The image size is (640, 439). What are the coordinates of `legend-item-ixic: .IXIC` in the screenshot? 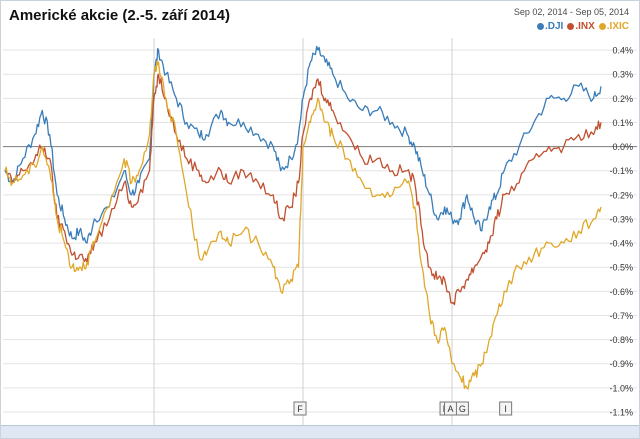 It's located at (613, 26).